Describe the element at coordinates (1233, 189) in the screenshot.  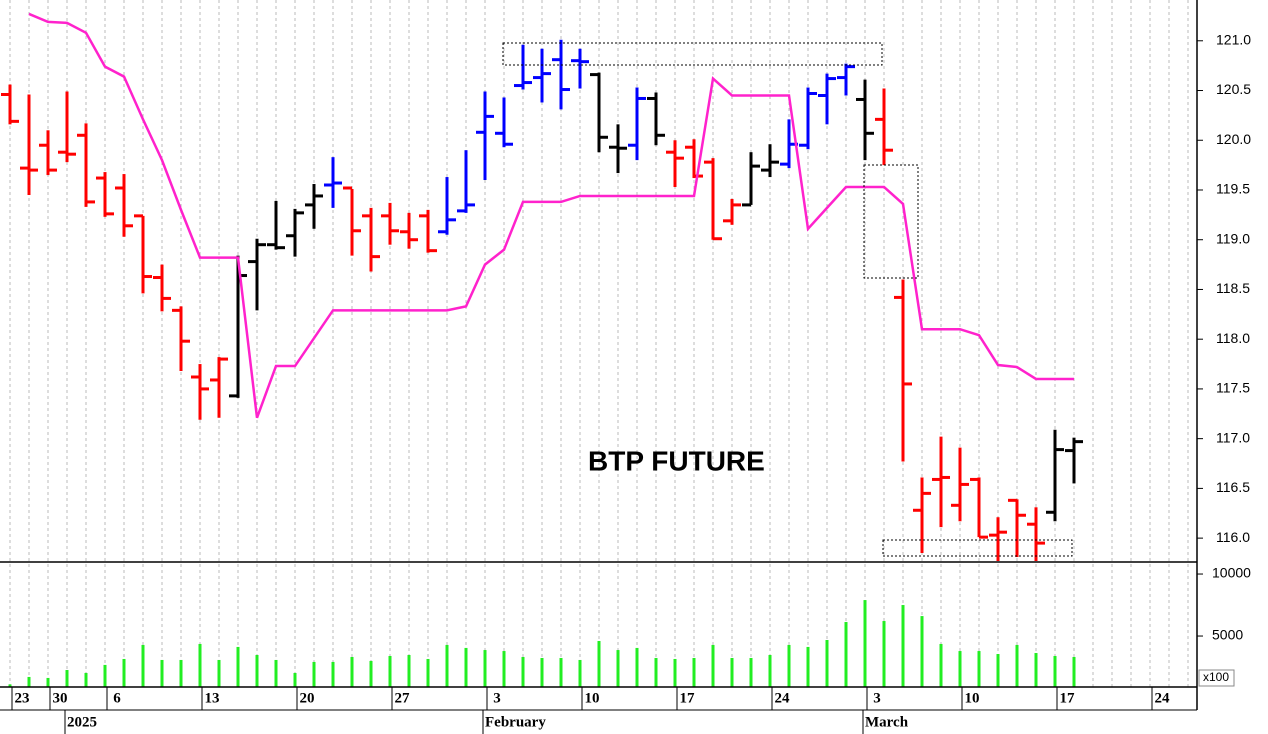
I see `y-tick-label: 119.5` at that location.